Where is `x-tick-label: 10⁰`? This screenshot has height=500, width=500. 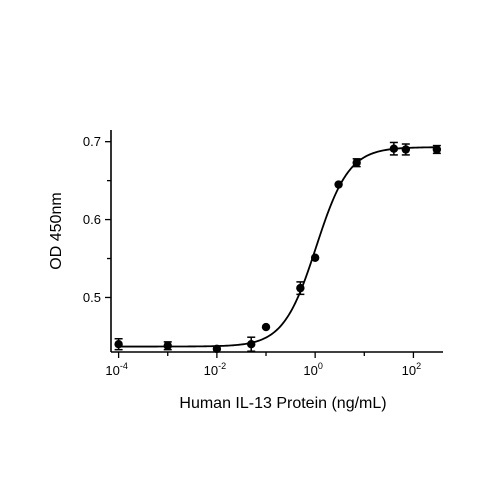 x-tick-label: 10⁰ is located at coordinates (312, 369).